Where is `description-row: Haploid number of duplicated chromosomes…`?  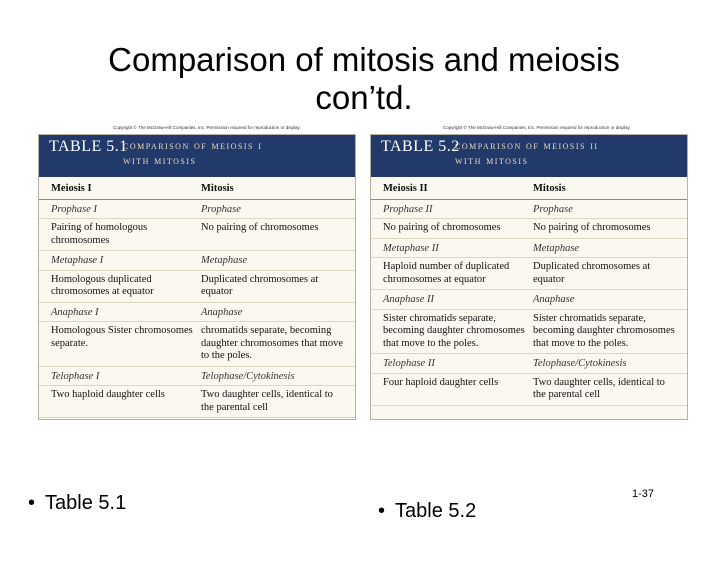 description-row: Haploid number of duplicated chromosomes… is located at coordinates (529, 274).